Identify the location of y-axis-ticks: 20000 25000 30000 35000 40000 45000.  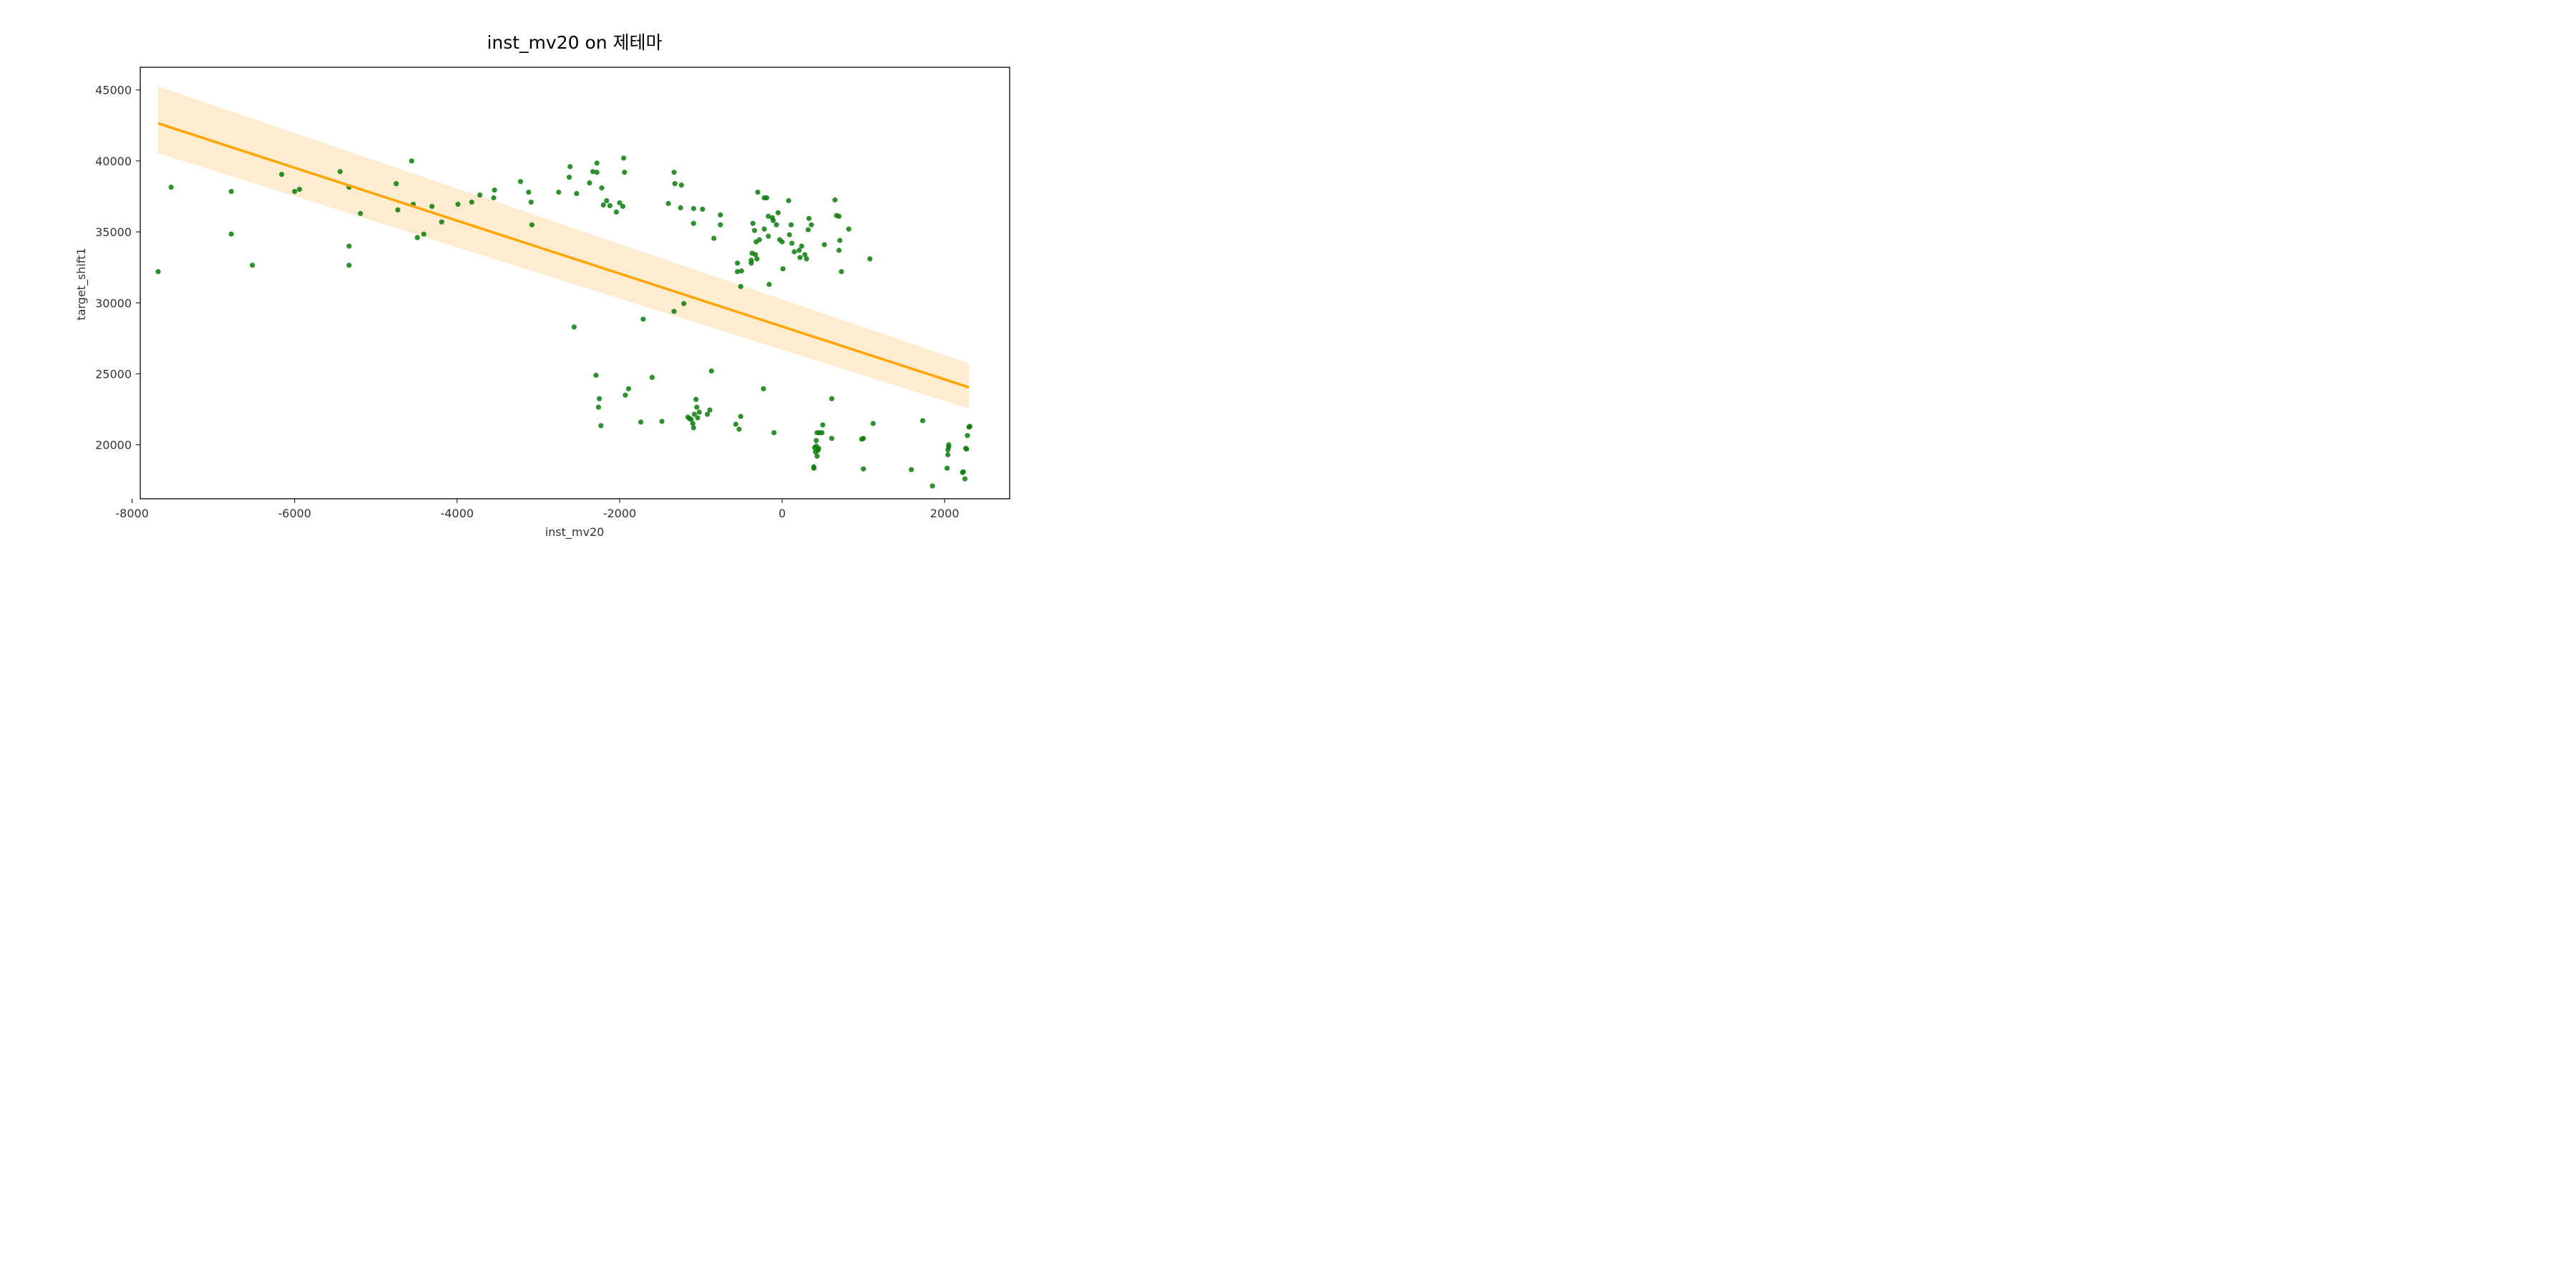
(117, 268).